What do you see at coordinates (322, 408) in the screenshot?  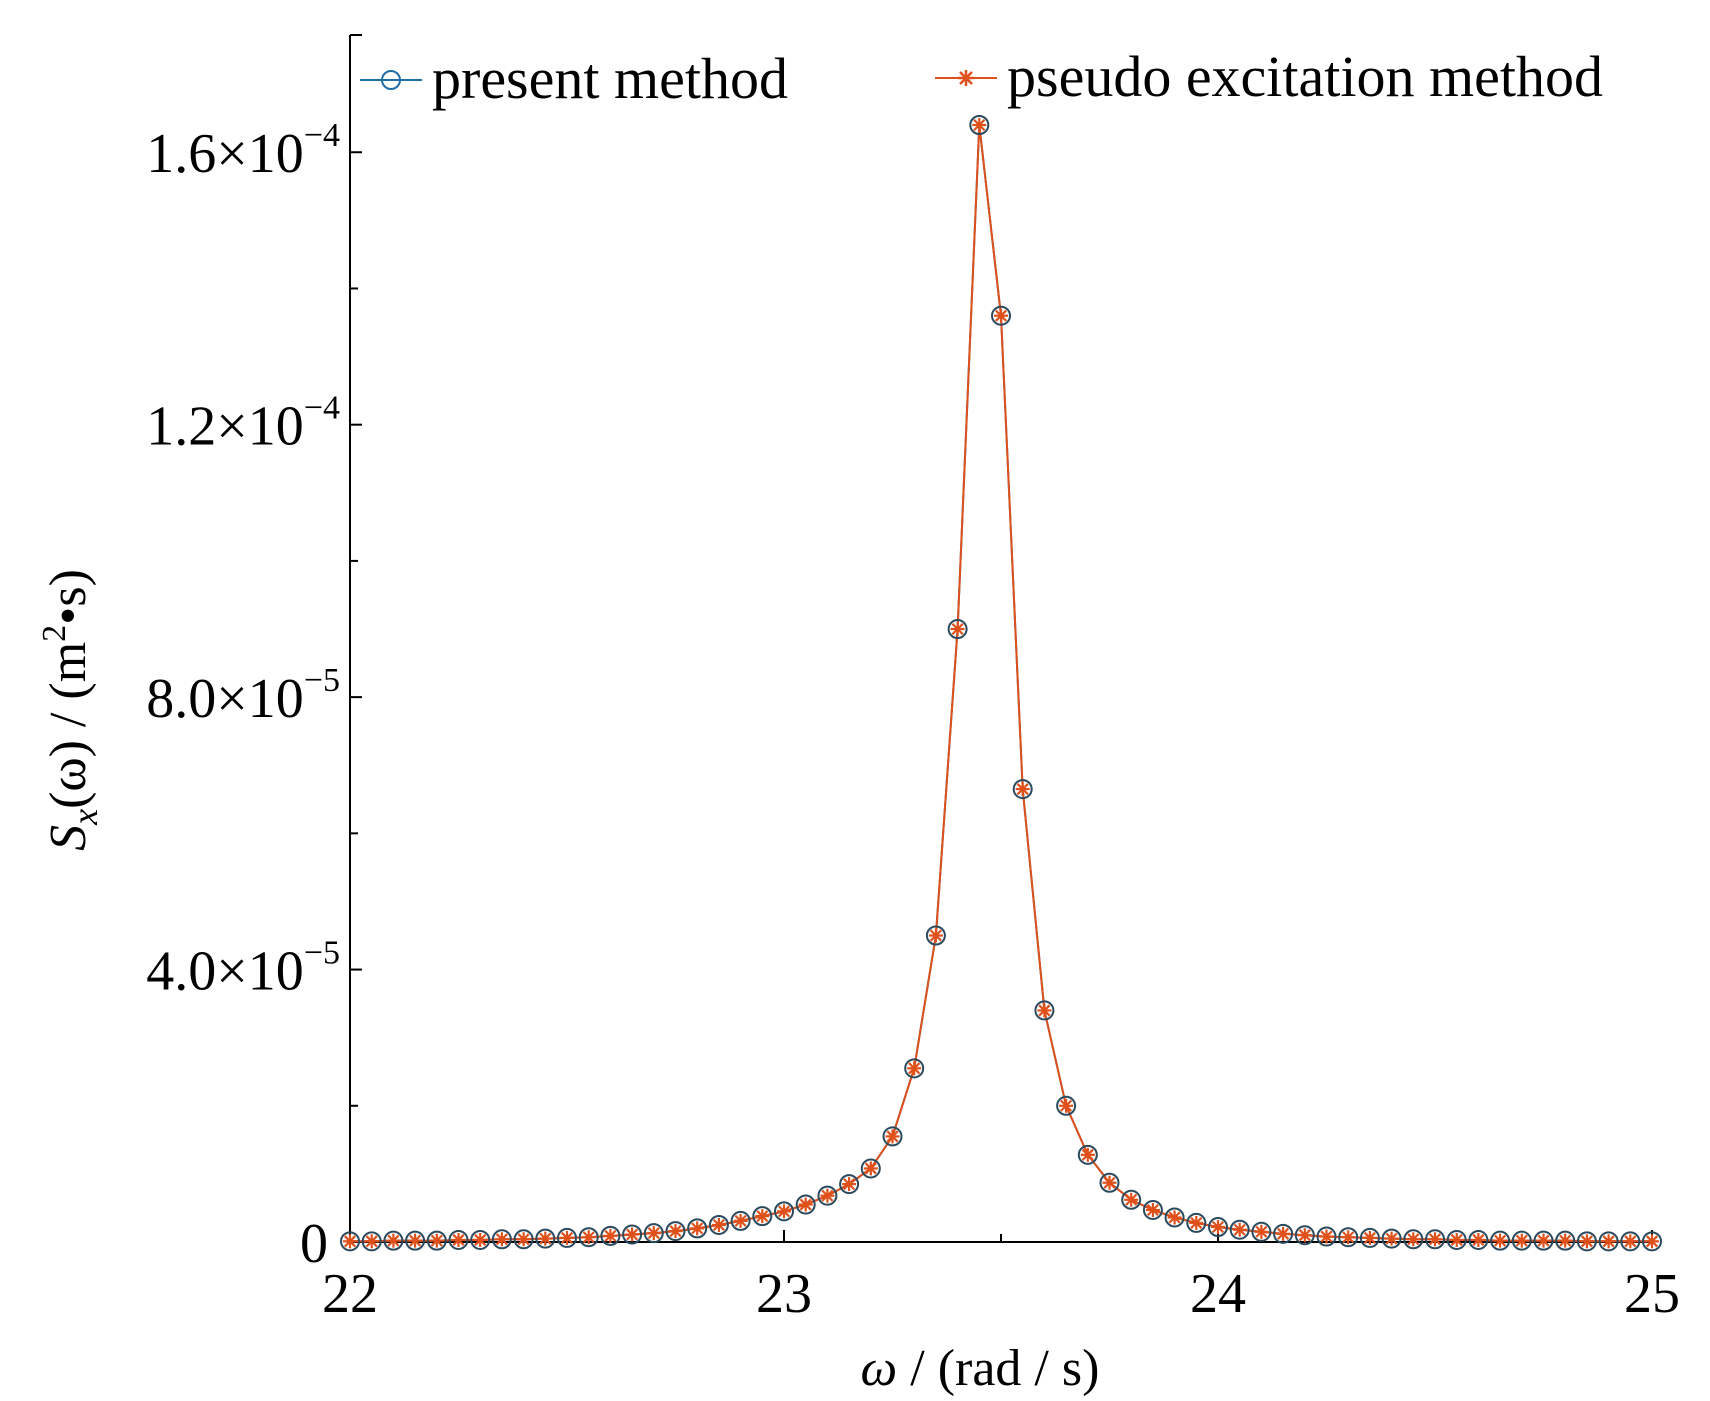 I see `y-tick-exponent-3: −4` at bounding box center [322, 408].